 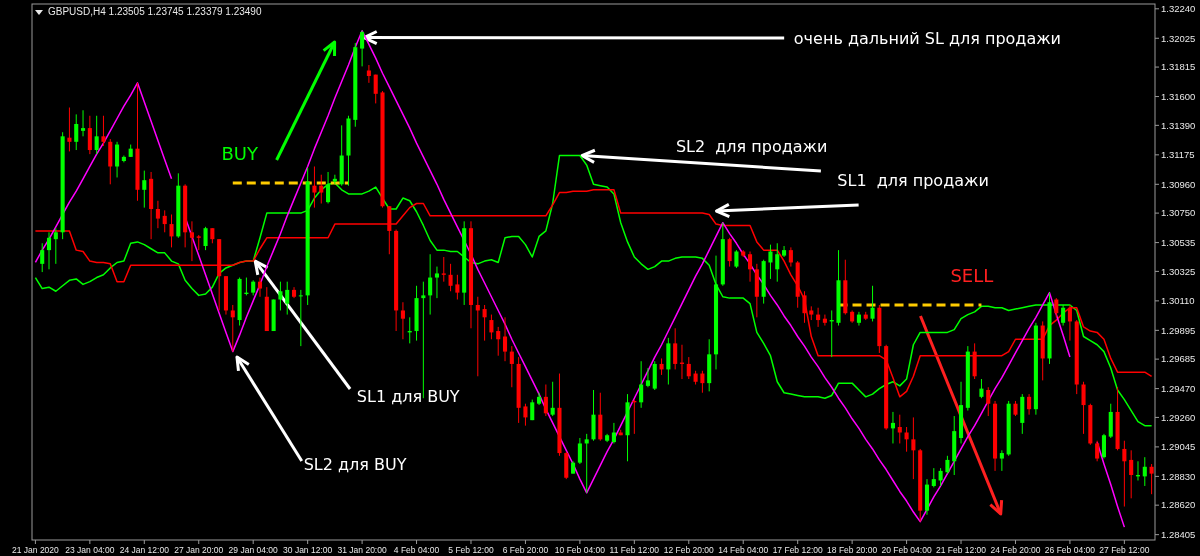 What do you see at coordinates (1178, 96) in the screenshot?
I see `y-tick-label: 1.31600` at bounding box center [1178, 96].